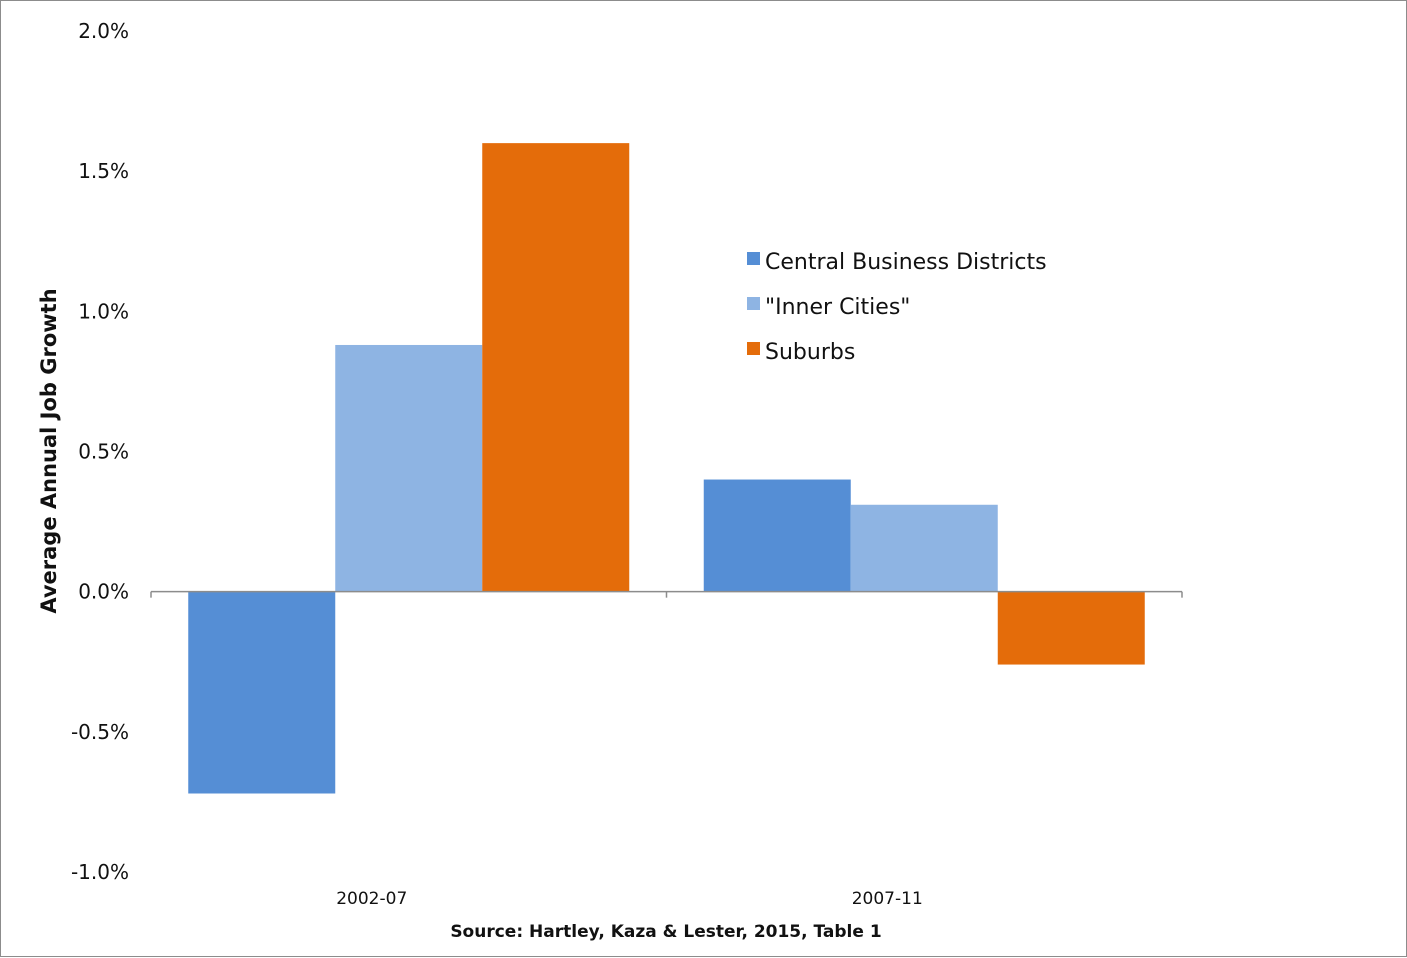 This screenshot has height=958, width=1407. I want to click on legend-label: "Inner Cities", so click(837, 307).